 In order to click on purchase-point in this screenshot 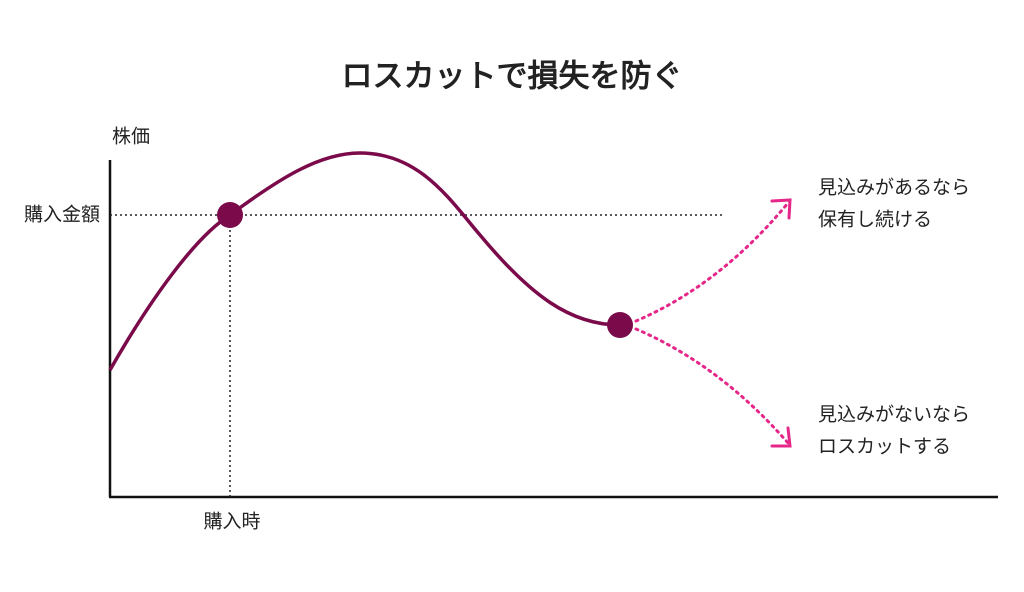, I will do `click(230, 215)`.